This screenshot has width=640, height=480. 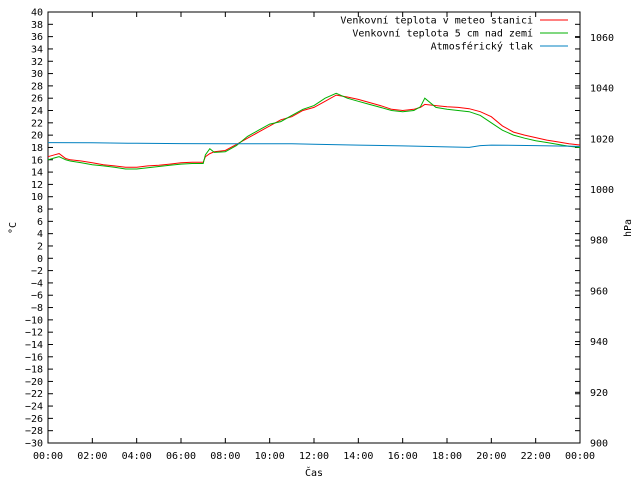 What do you see at coordinates (34, 444) in the screenshot?
I see `y-tick-label-left: −30` at bounding box center [34, 444].